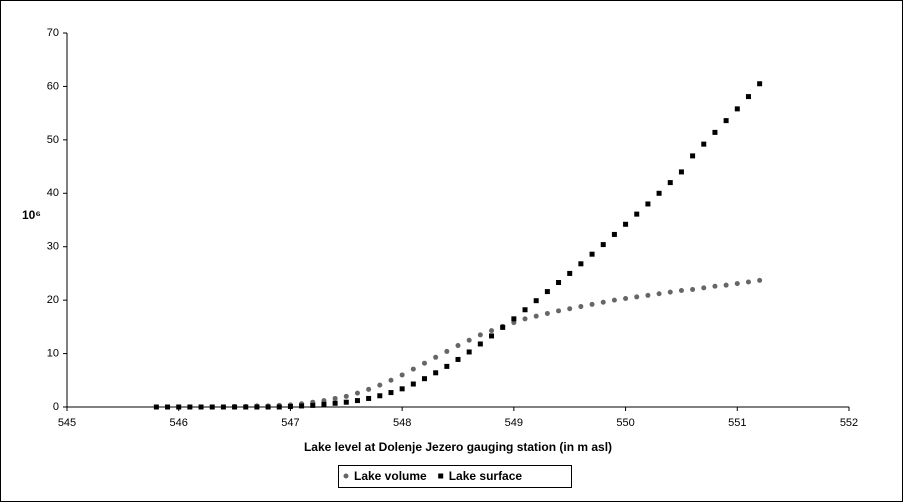  Describe the element at coordinates (402, 423) in the screenshot. I see `x-tick-label: 548` at that location.